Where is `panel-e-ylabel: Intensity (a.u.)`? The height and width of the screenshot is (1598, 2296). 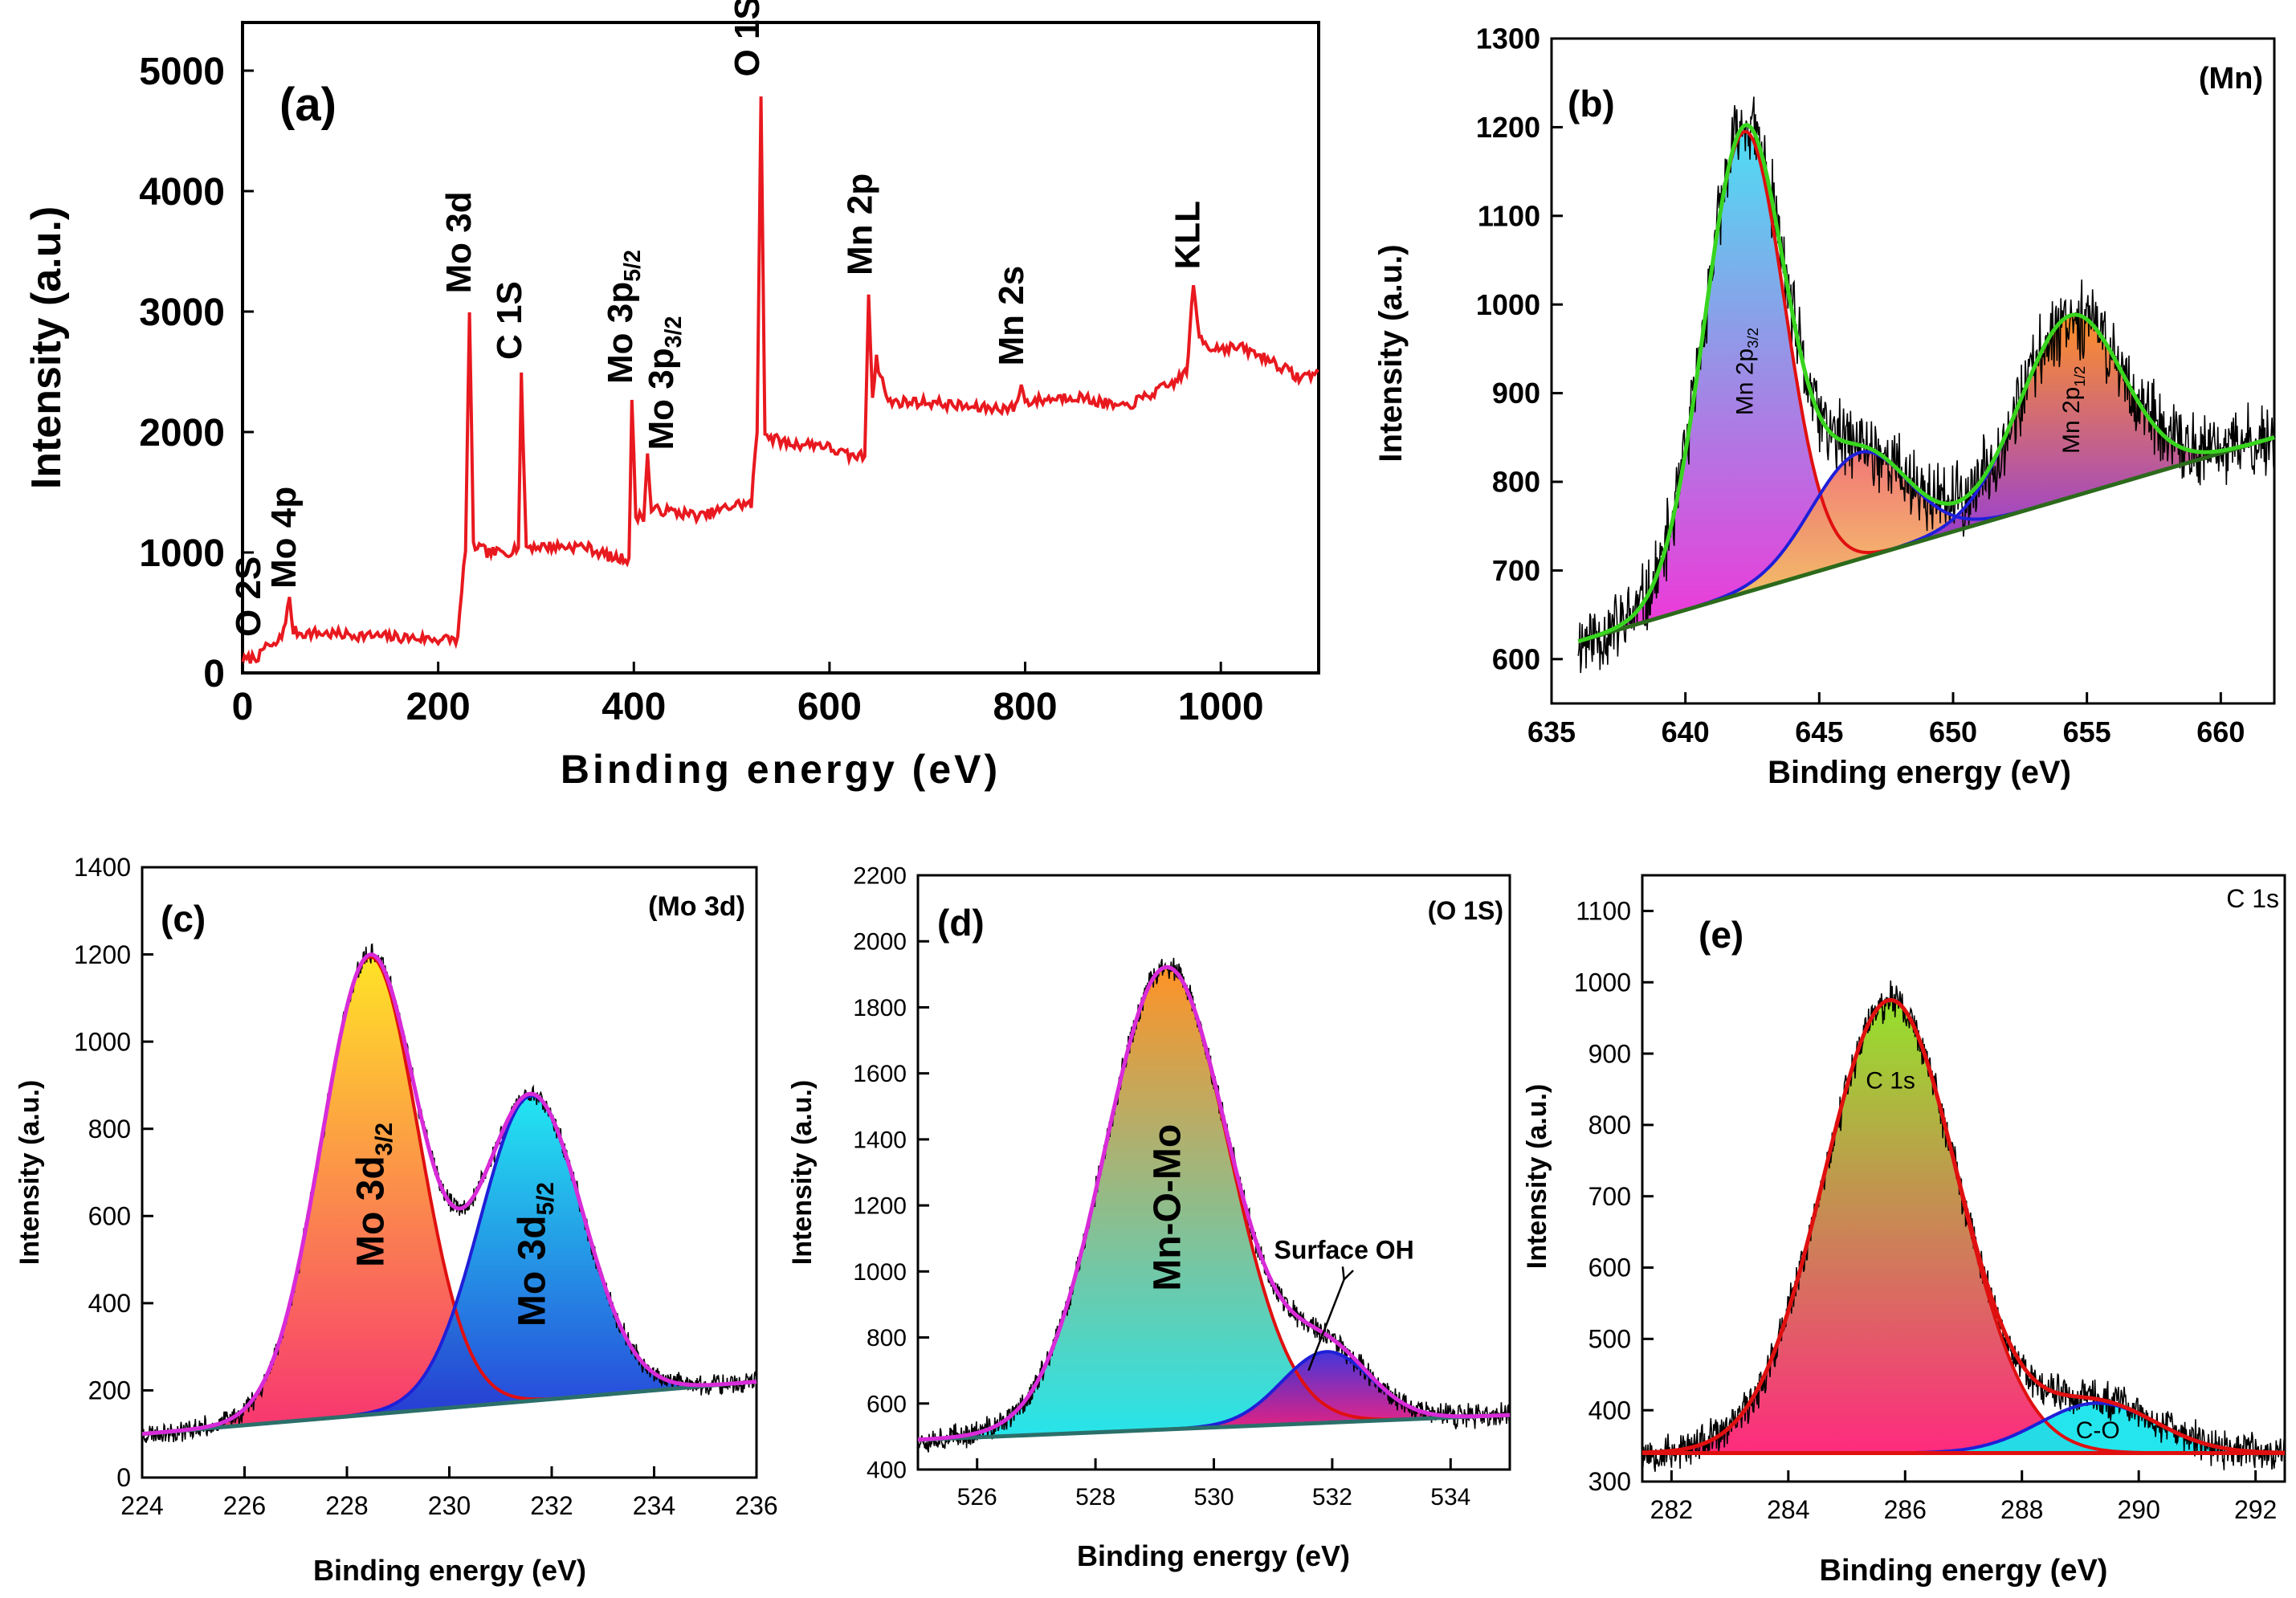 panel-e-ylabel: Intensity (a.u.) is located at coordinates (1537, 1176).